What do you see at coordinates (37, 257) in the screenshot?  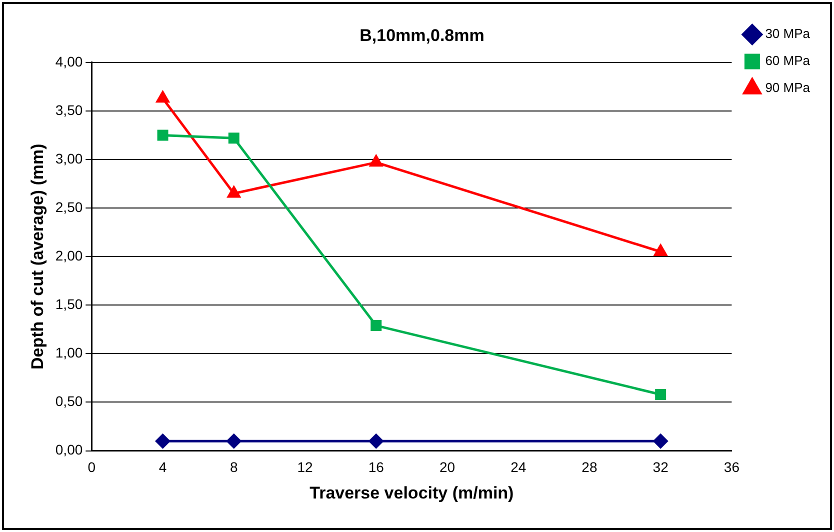 I see `y-axis-title: Depth of cut (average) (mm)` at bounding box center [37, 257].